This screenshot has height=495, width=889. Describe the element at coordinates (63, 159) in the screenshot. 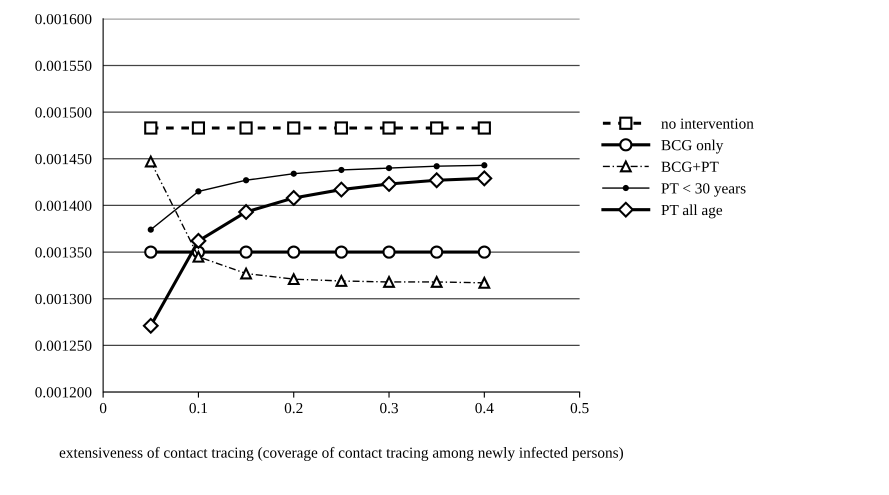

I see `y-tick-label: 0.001450` at that location.